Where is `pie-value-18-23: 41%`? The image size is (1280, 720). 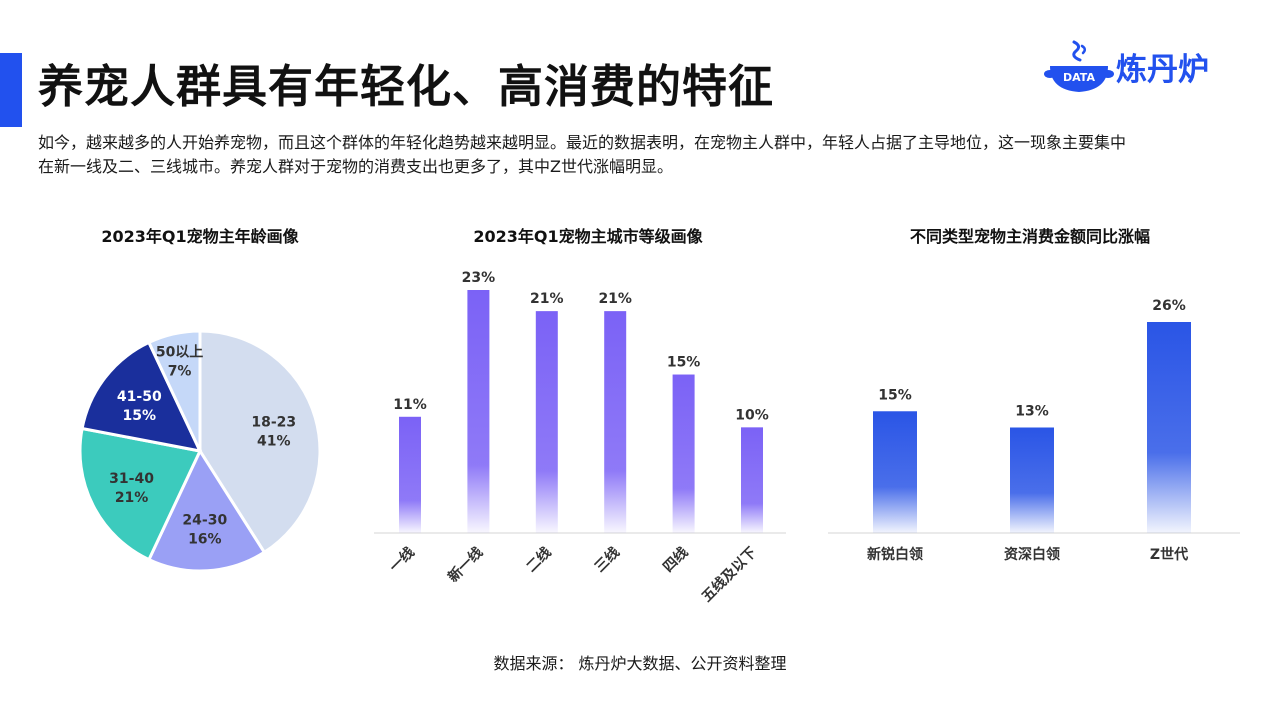
pie-value-18-23: 41% is located at coordinates (274, 442).